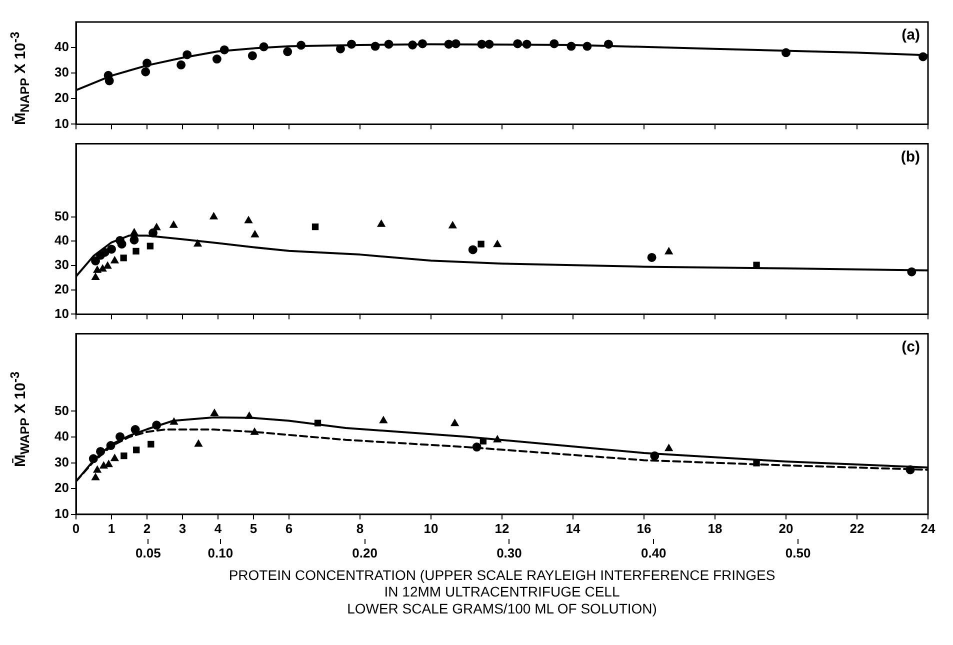  What do you see at coordinates (911, 35) in the screenshot?
I see `annotation: (a)` at bounding box center [911, 35].